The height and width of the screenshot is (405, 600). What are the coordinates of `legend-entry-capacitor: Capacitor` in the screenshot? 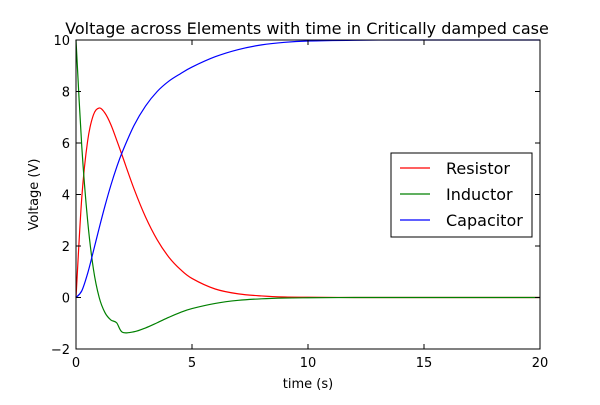 It's located at (461, 220).